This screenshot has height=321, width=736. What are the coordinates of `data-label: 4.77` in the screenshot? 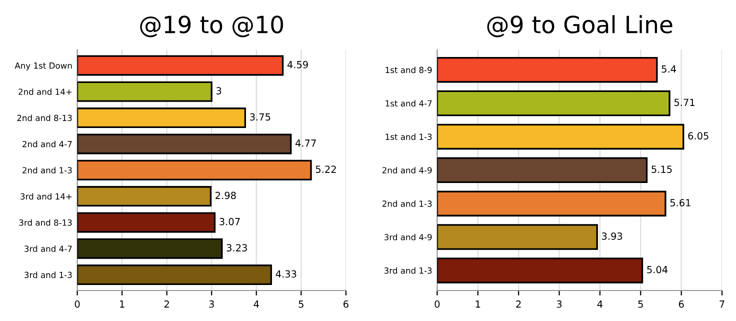 It's located at (305, 143).